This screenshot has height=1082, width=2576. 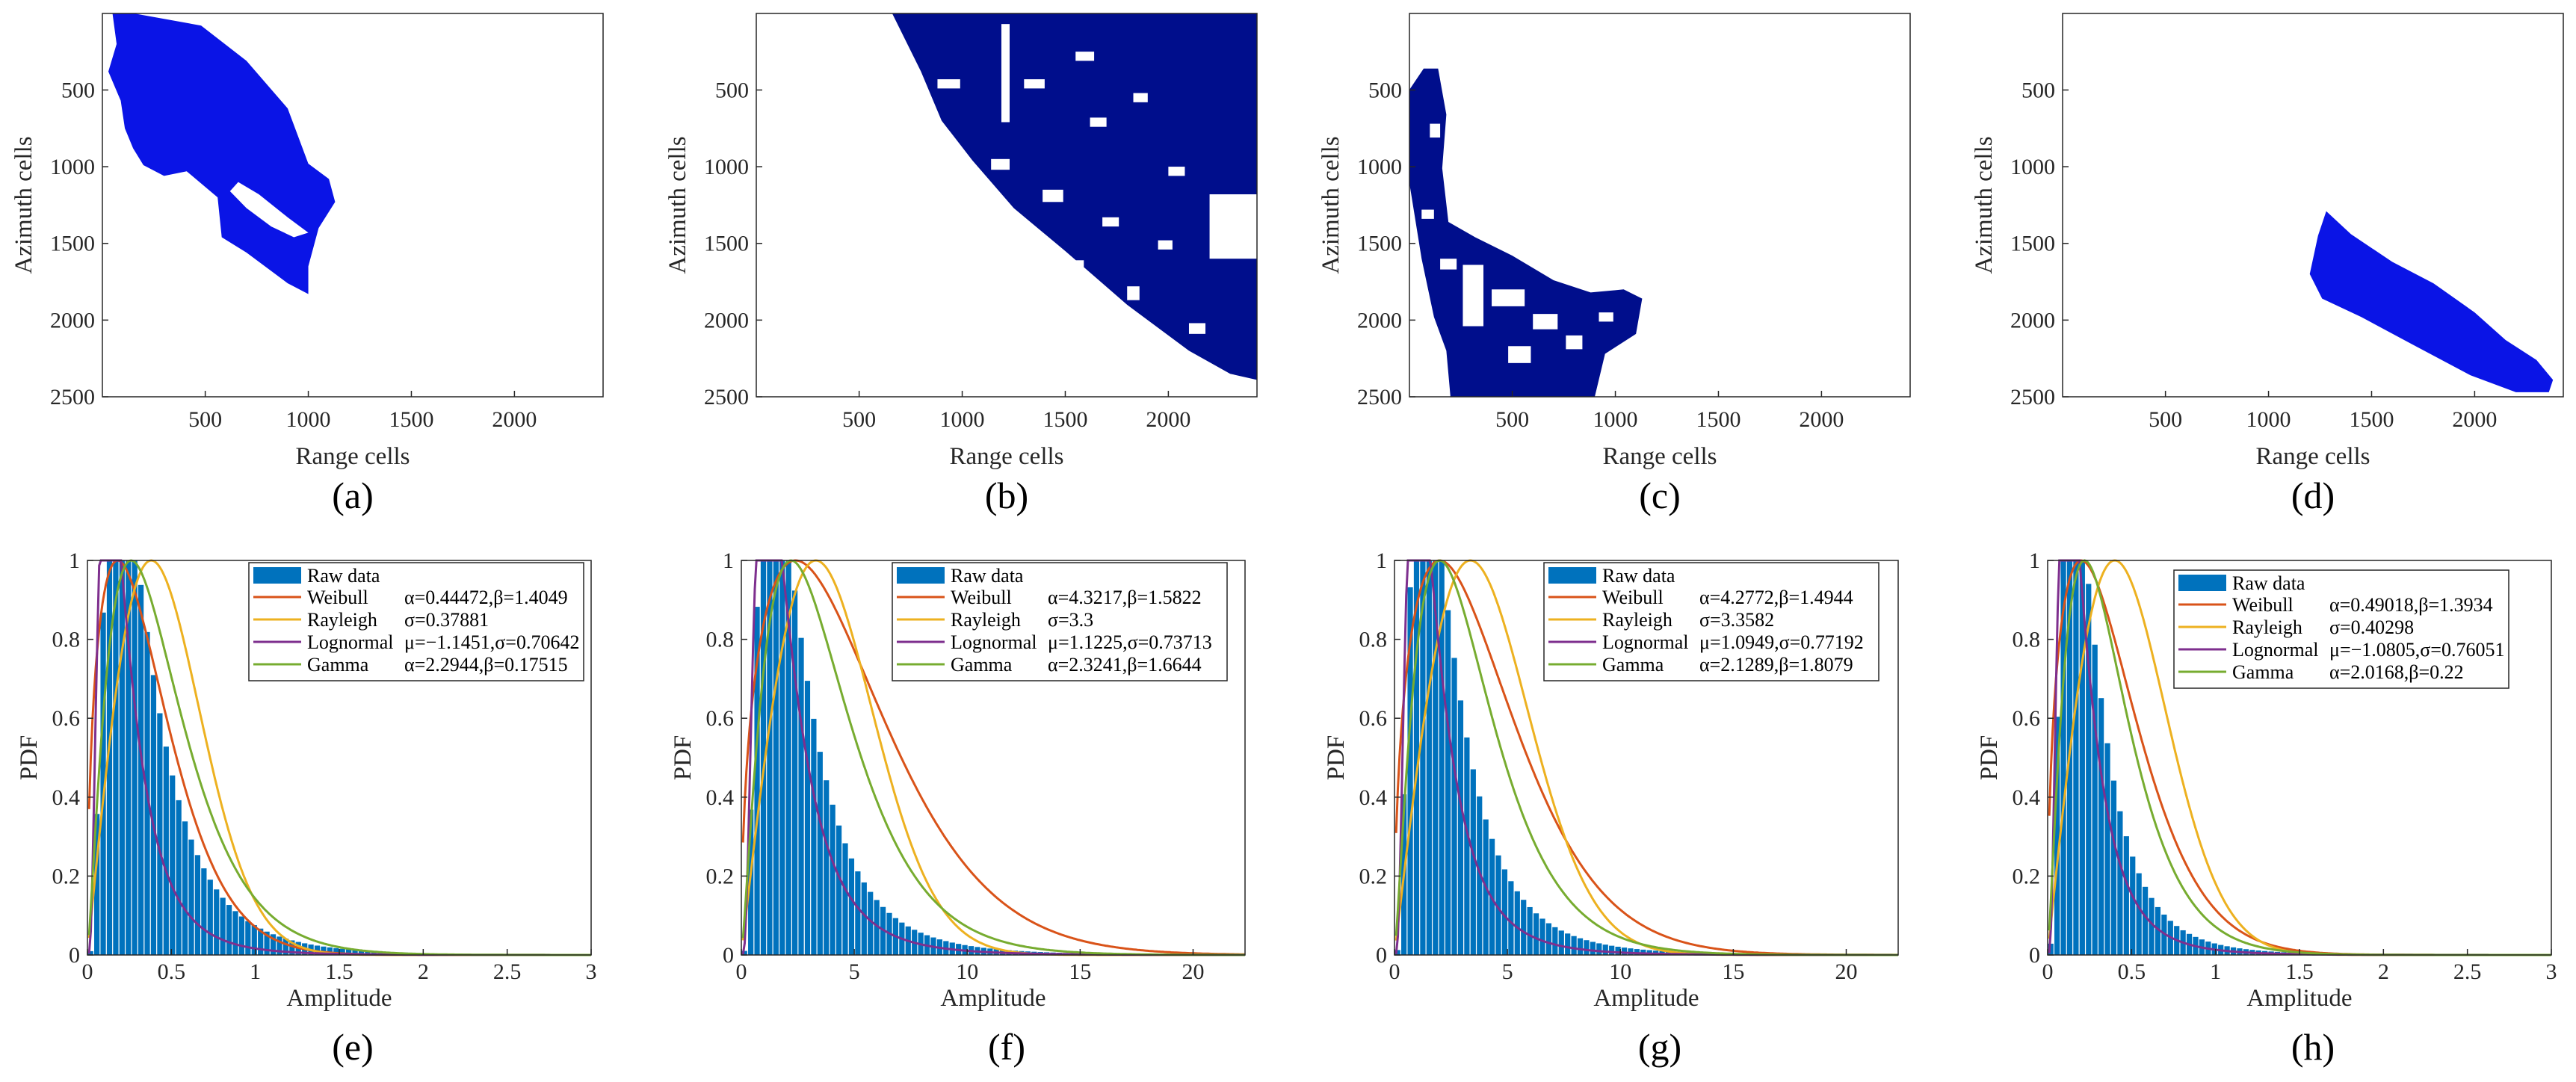 I want to click on axes-frame, so click(x=1007, y=205).